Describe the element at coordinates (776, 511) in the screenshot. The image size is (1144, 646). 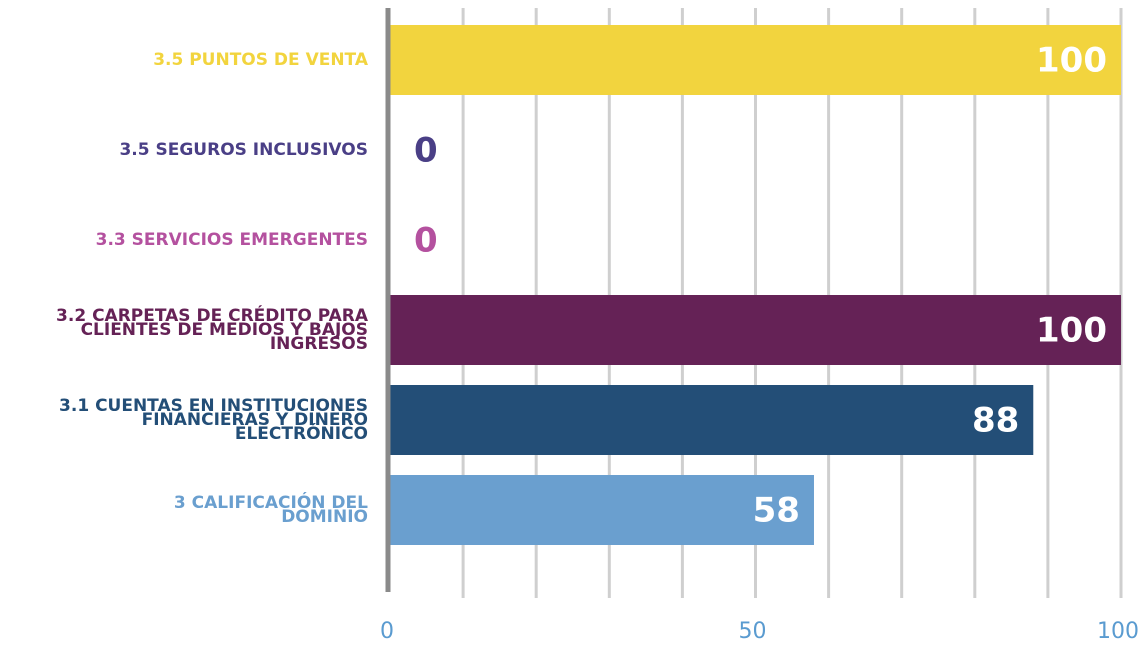
I see `value-label: 58` at that location.